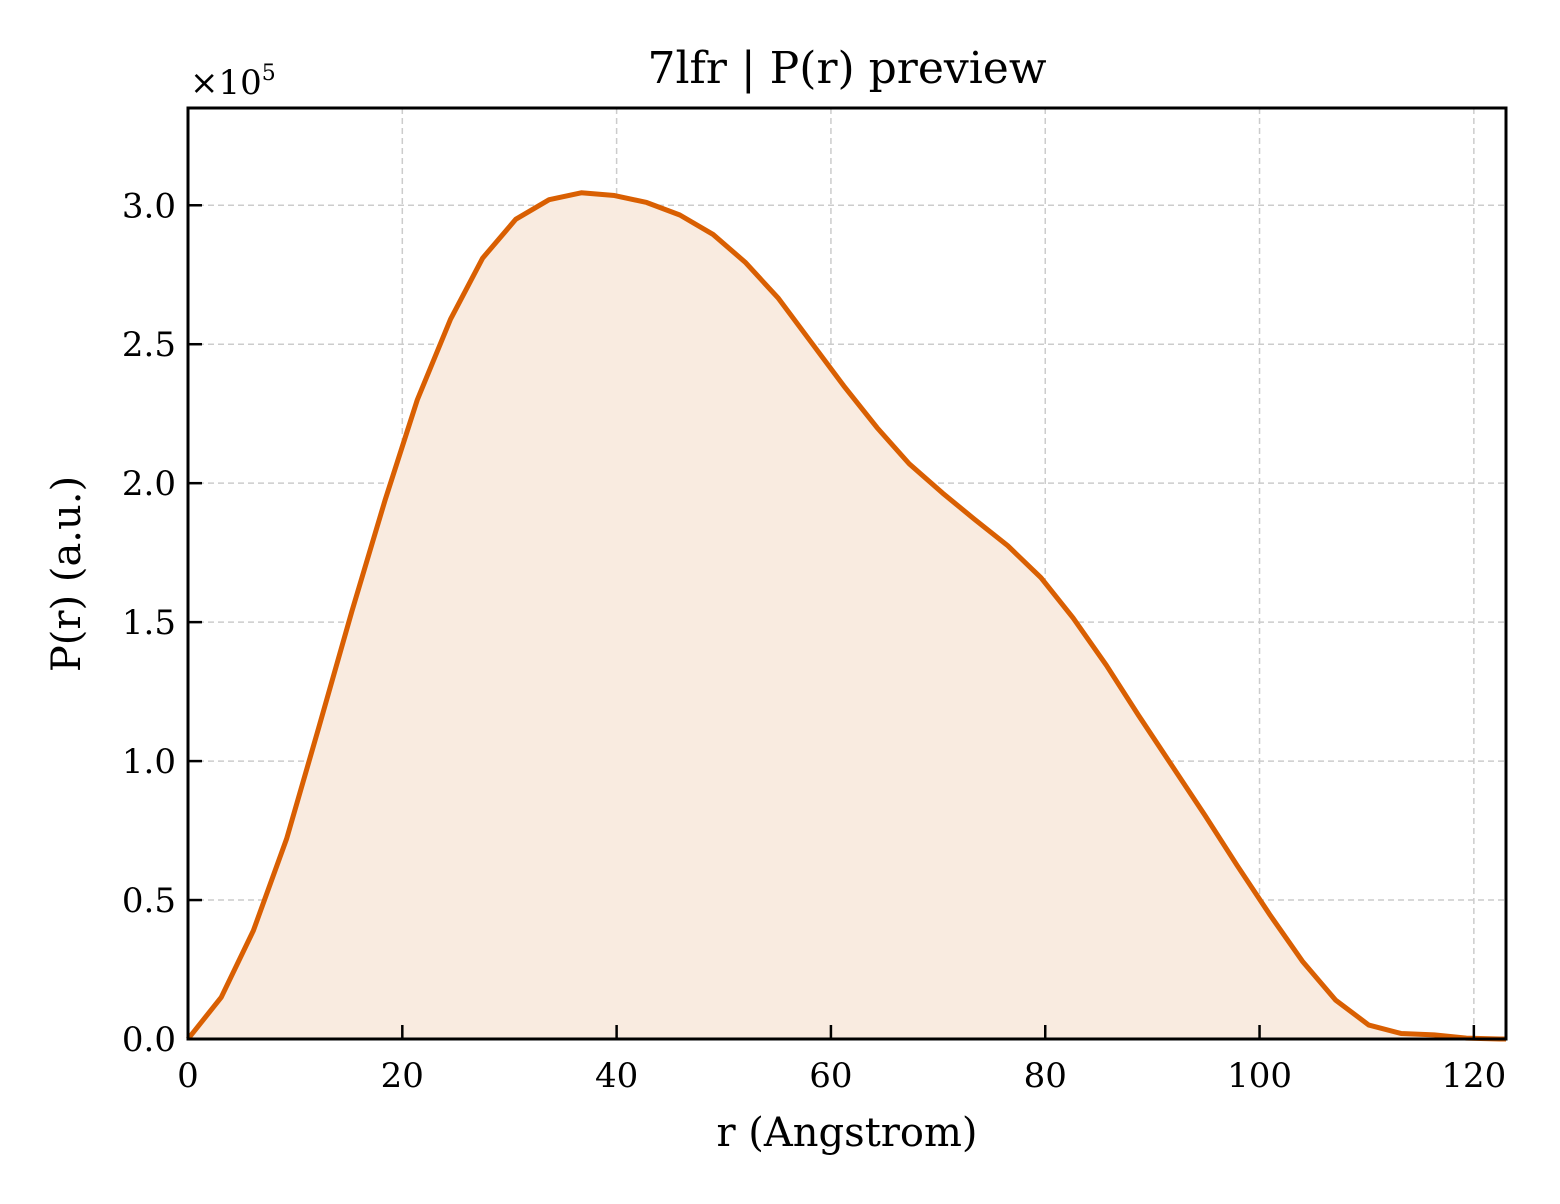  Describe the element at coordinates (149, 623) in the screenshot. I see `y-tick-label: 1.5` at that location.